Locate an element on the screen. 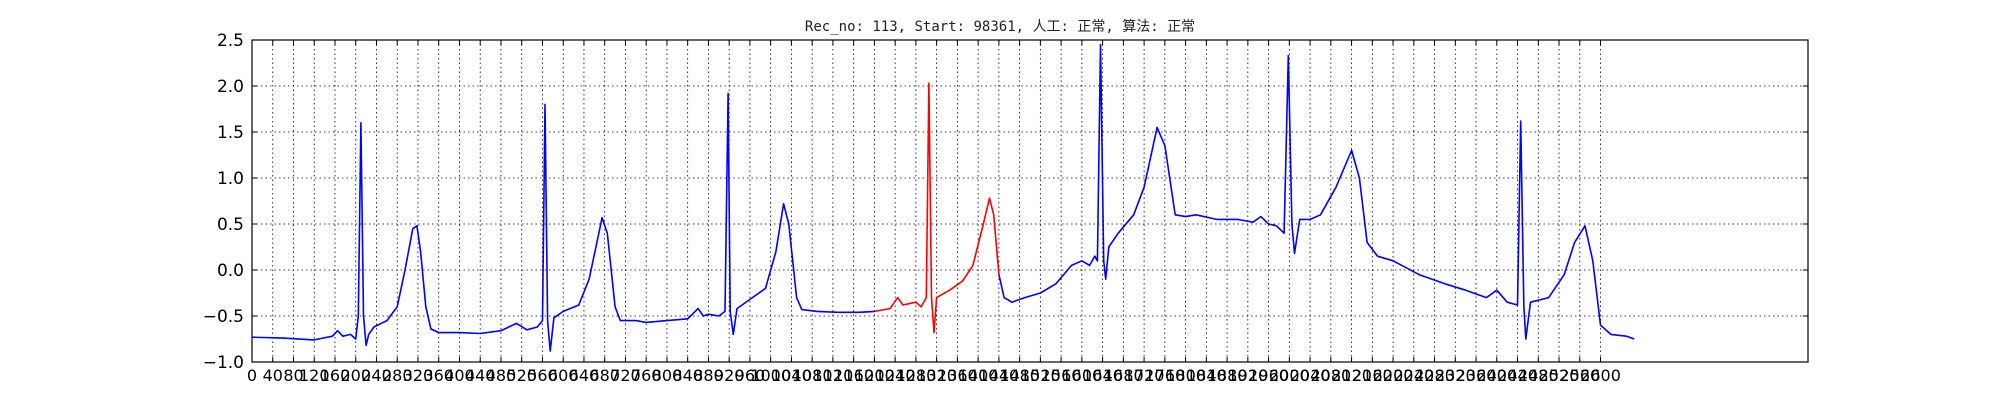 The height and width of the screenshot is (400, 2000). x-tick-label: 1880 is located at coordinates (1227, 375).